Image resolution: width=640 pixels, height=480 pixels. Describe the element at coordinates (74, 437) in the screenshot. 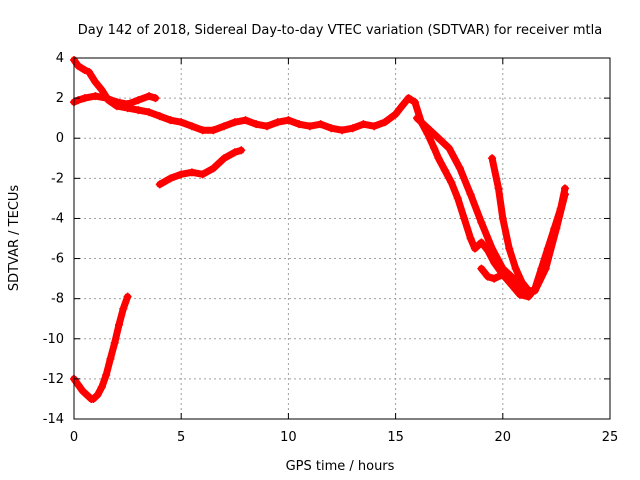

I see `x-tick-label: 0` at that location.